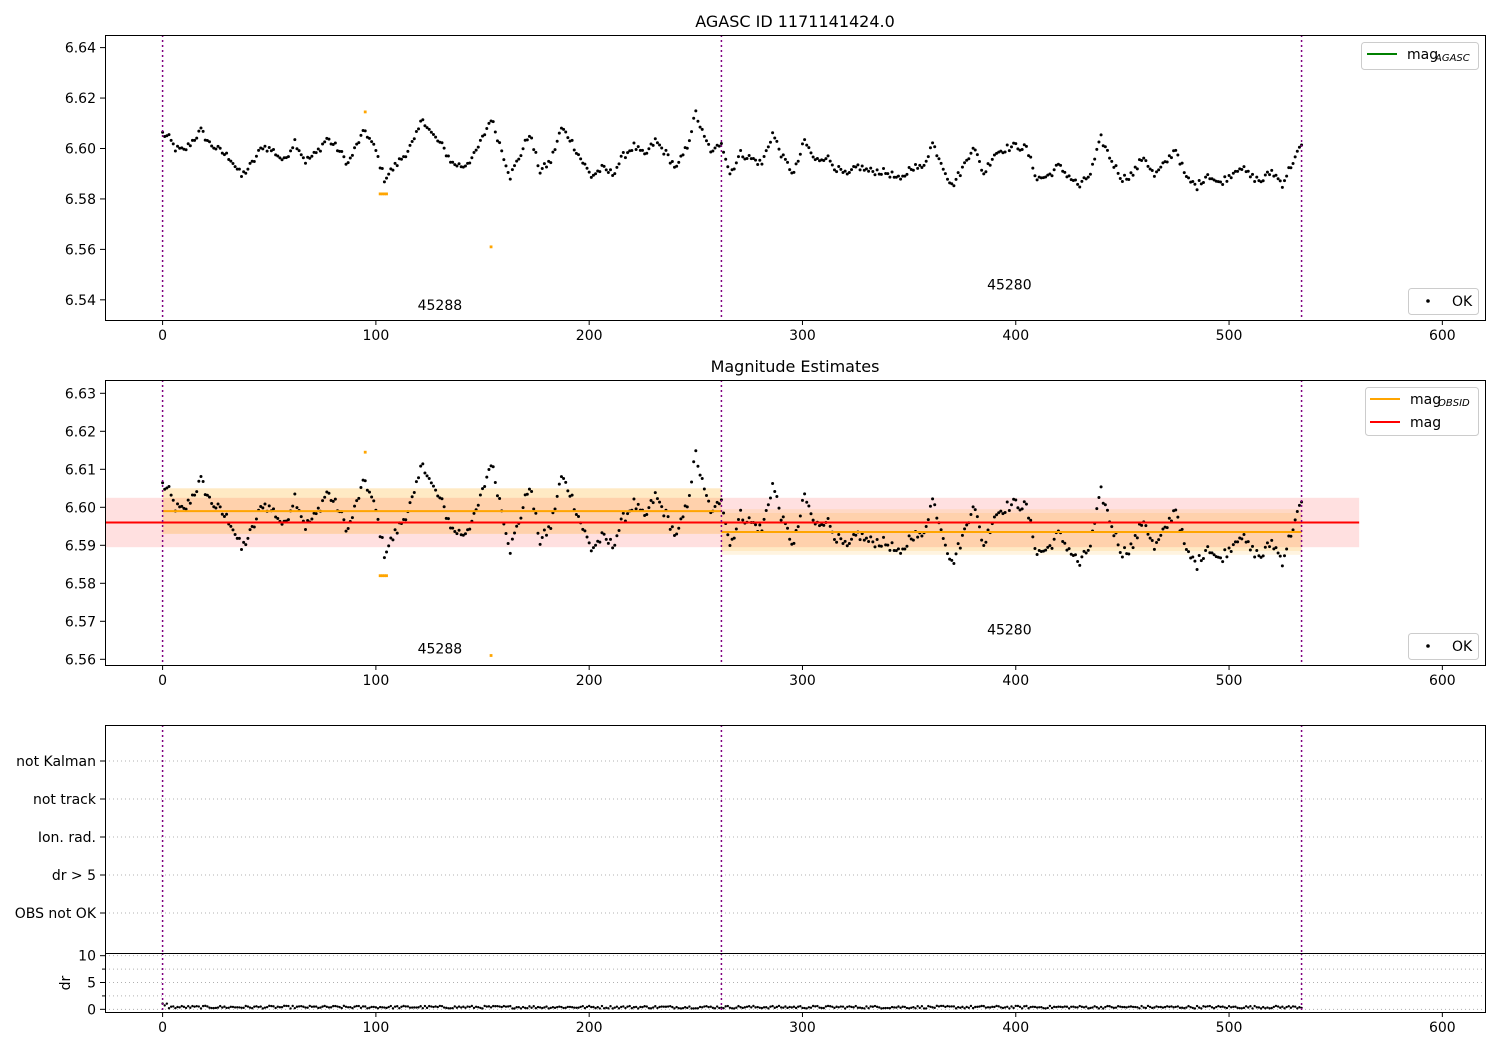 Image resolution: width=1500 pixels, height=1050 pixels. I want to click on panel2-annotation-obsid-45288: 45288, so click(440, 650).